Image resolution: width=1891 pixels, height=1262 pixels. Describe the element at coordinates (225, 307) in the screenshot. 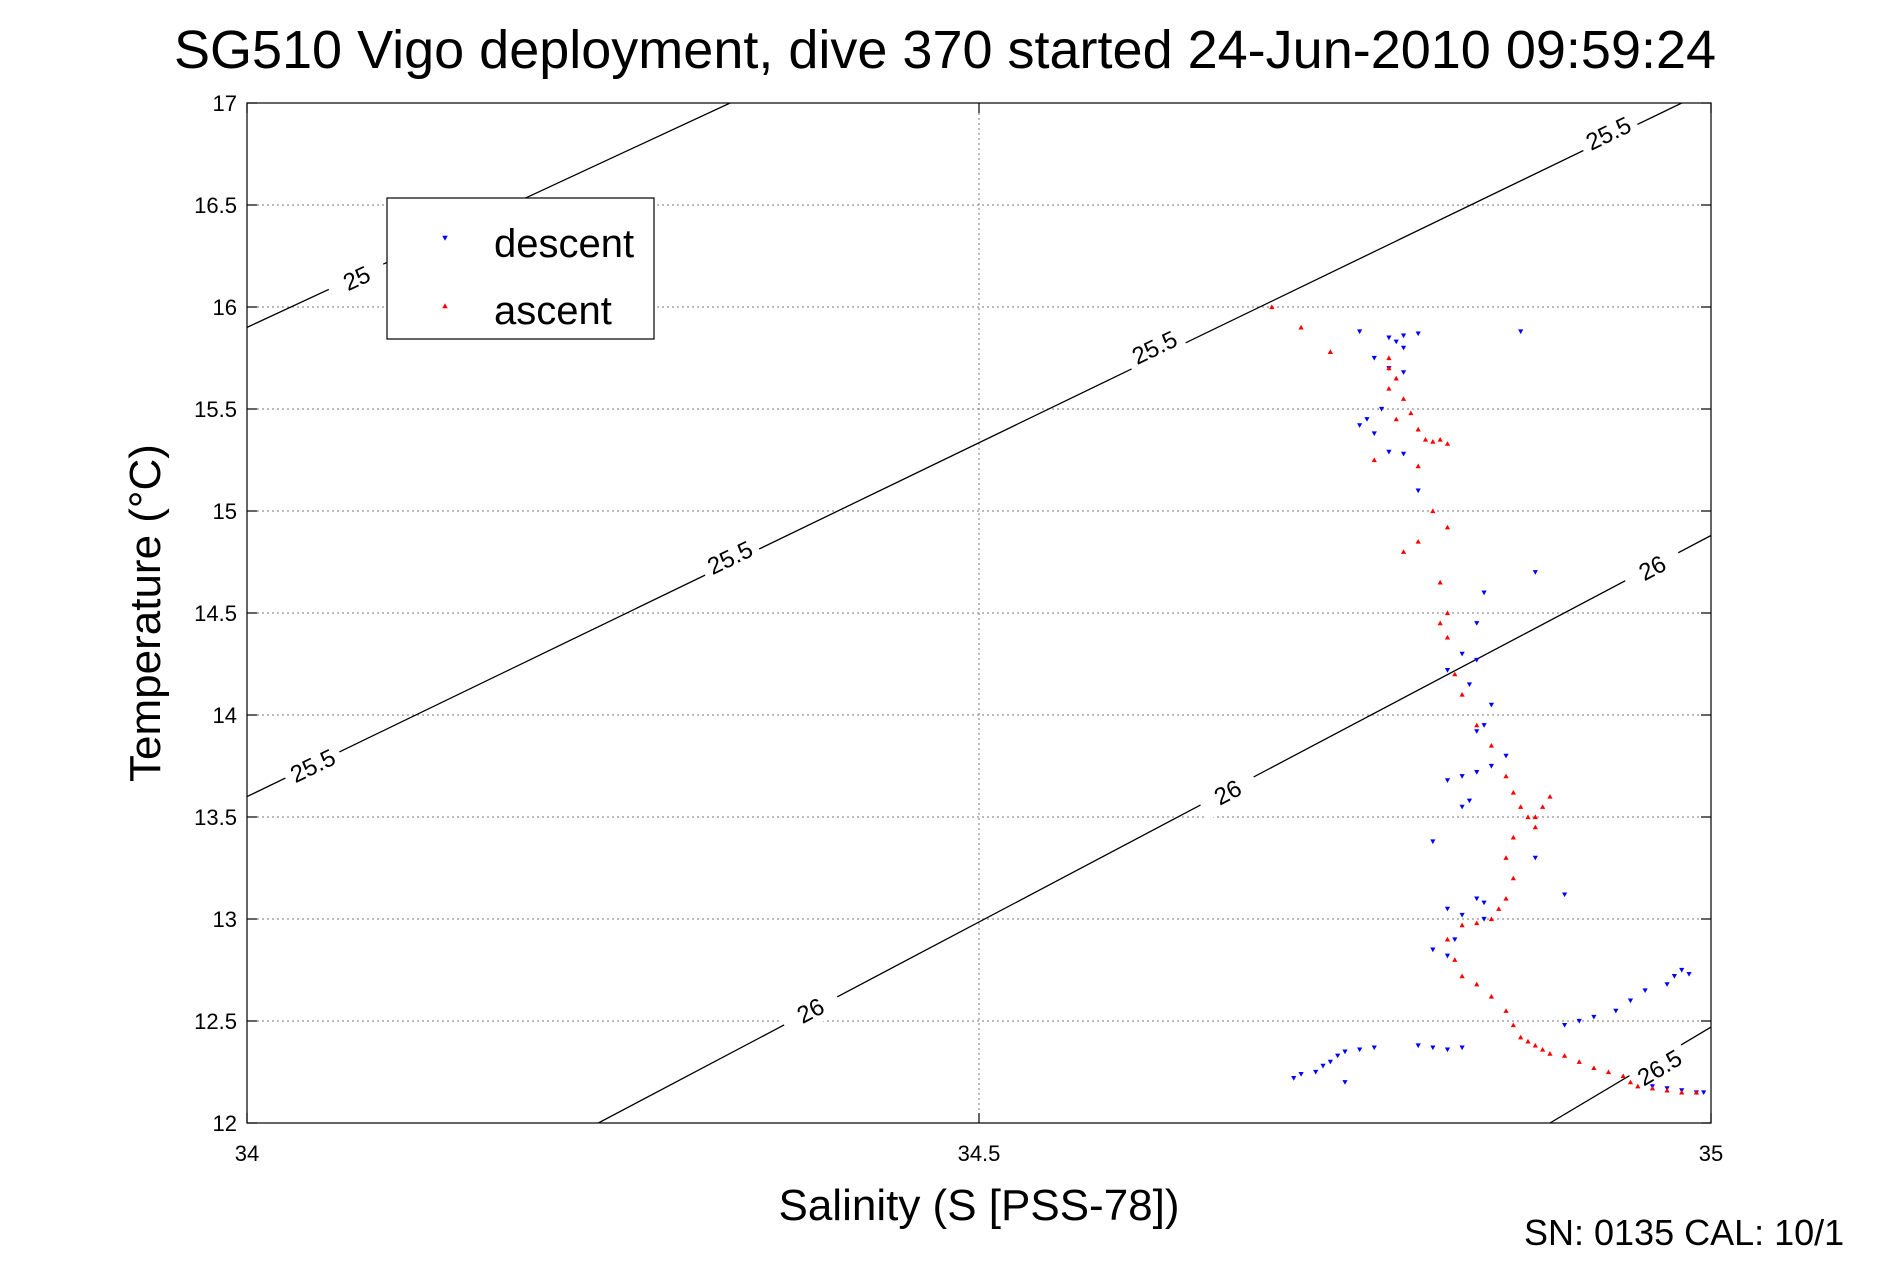

I see `y-tick-label: 16` at that location.